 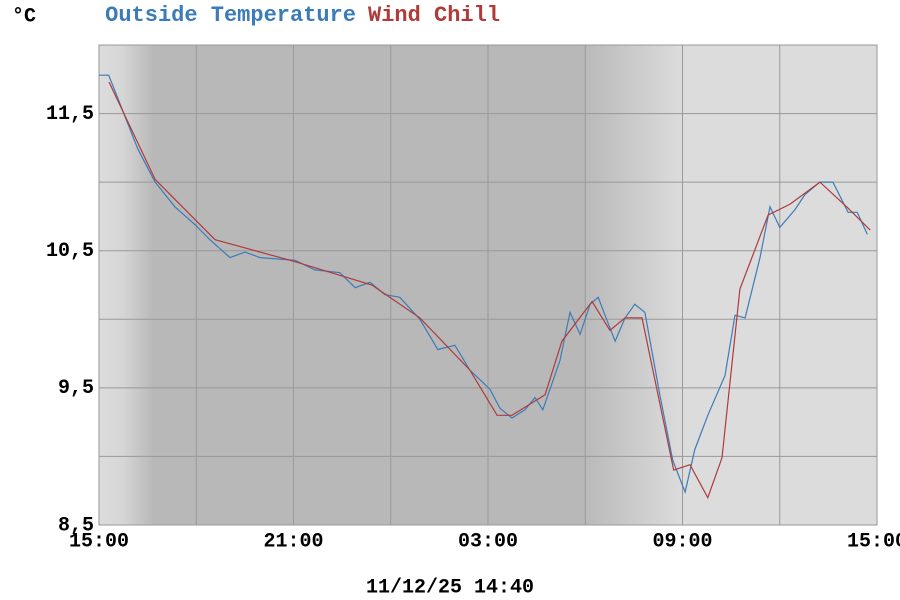 What do you see at coordinates (434, 15) in the screenshot?
I see `legend-entry: Wind Chill` at bounding box center [434, 15].